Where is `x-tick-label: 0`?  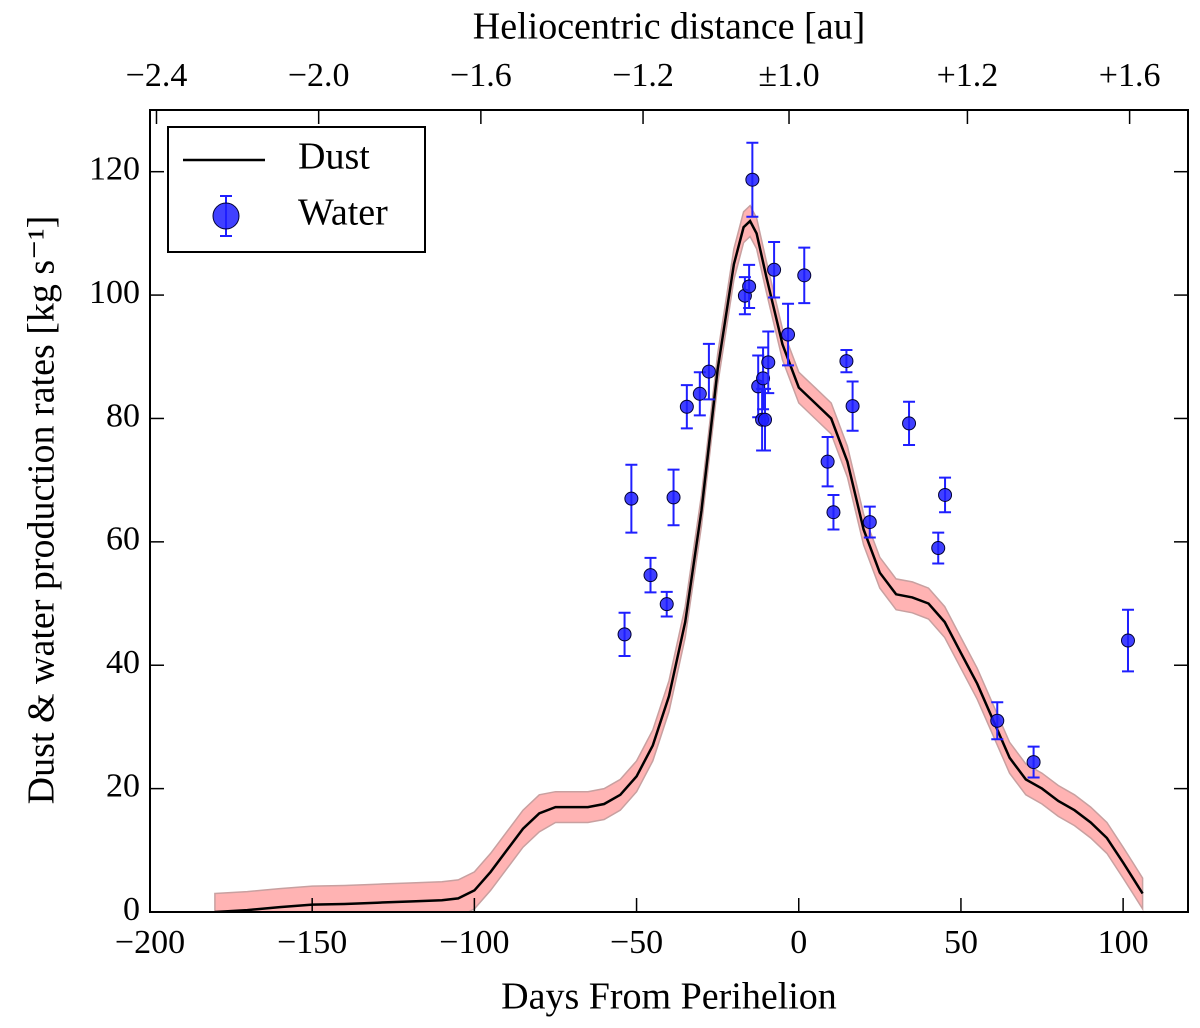
x-tick-label: 0 is located at coordinates (798, 942).